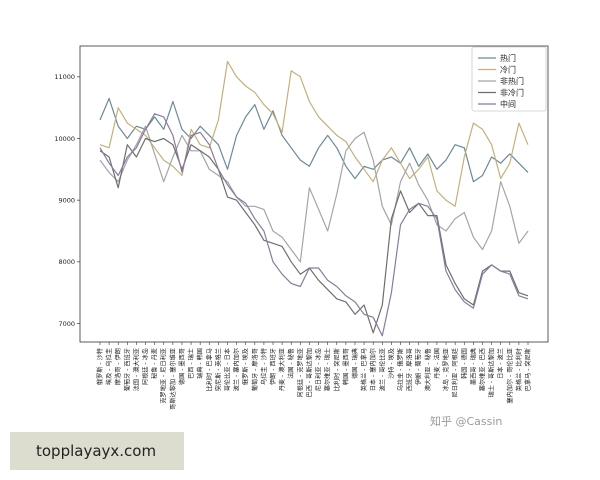  I want to click on x-tick-label: 阿根廷 - 冰岛, so click(146, 366).